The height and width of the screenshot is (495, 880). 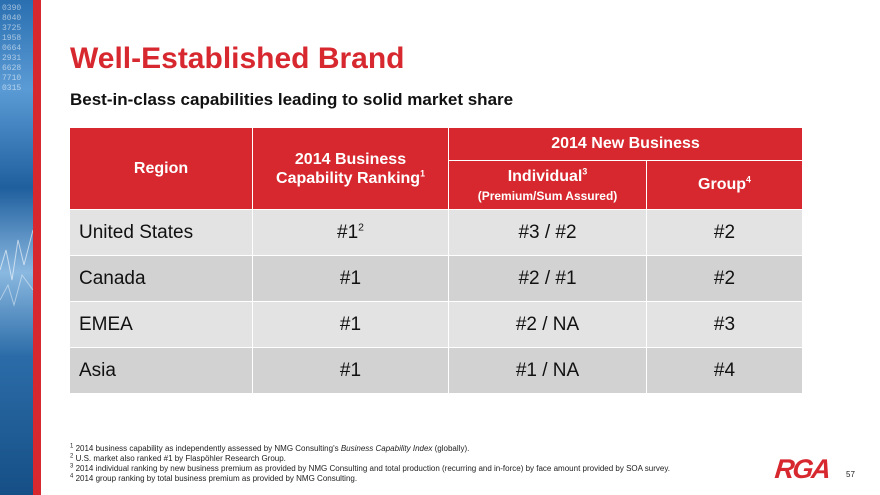 I want to click on header-capability-line1: 2014 Business, so click(x=350, y=159).